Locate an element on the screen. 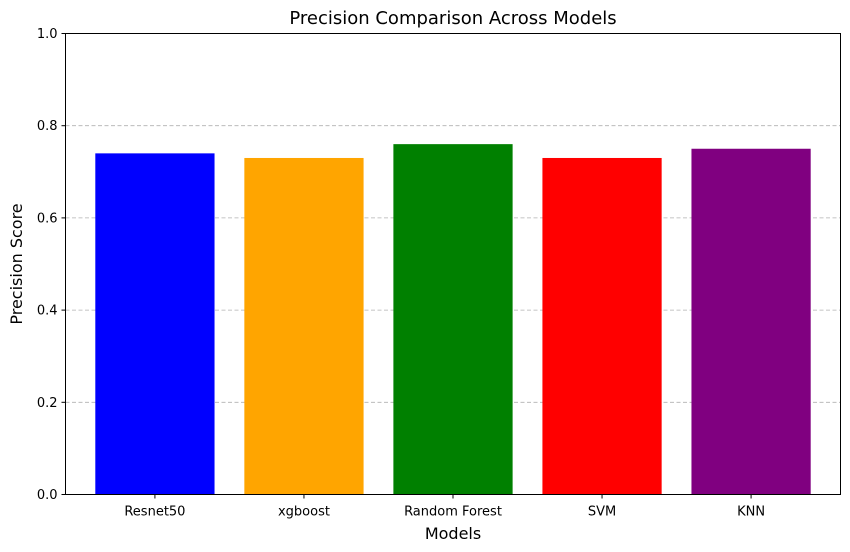 The height and width of the screenshot is (552, 850). y-axis-title: Precision Score is located at coordinates (16, 263).